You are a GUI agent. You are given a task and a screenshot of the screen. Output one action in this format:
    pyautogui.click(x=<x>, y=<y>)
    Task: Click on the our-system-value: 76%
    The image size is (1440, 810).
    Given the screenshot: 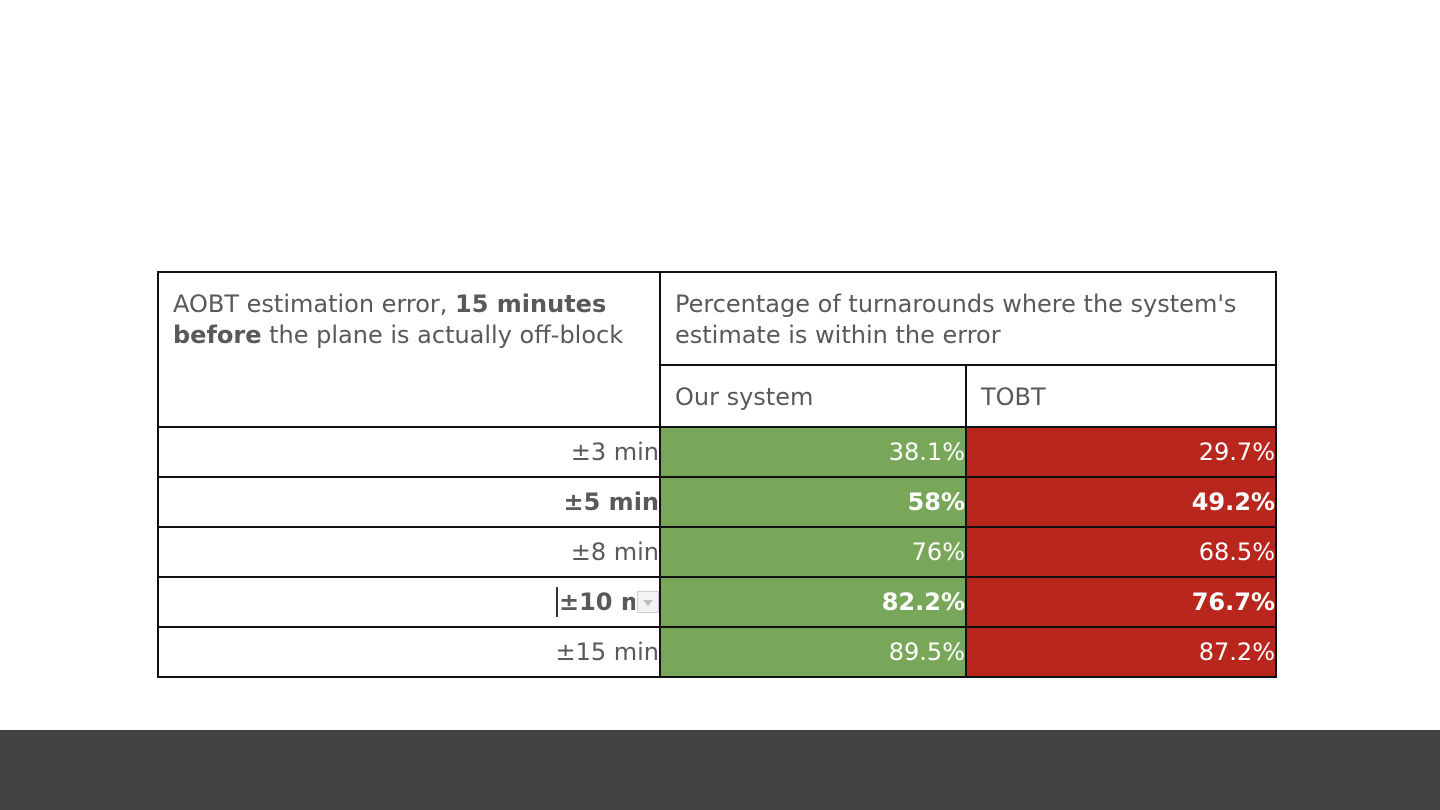 What is the action you would take?
    pyautogui.click(x=938, y=552)
    